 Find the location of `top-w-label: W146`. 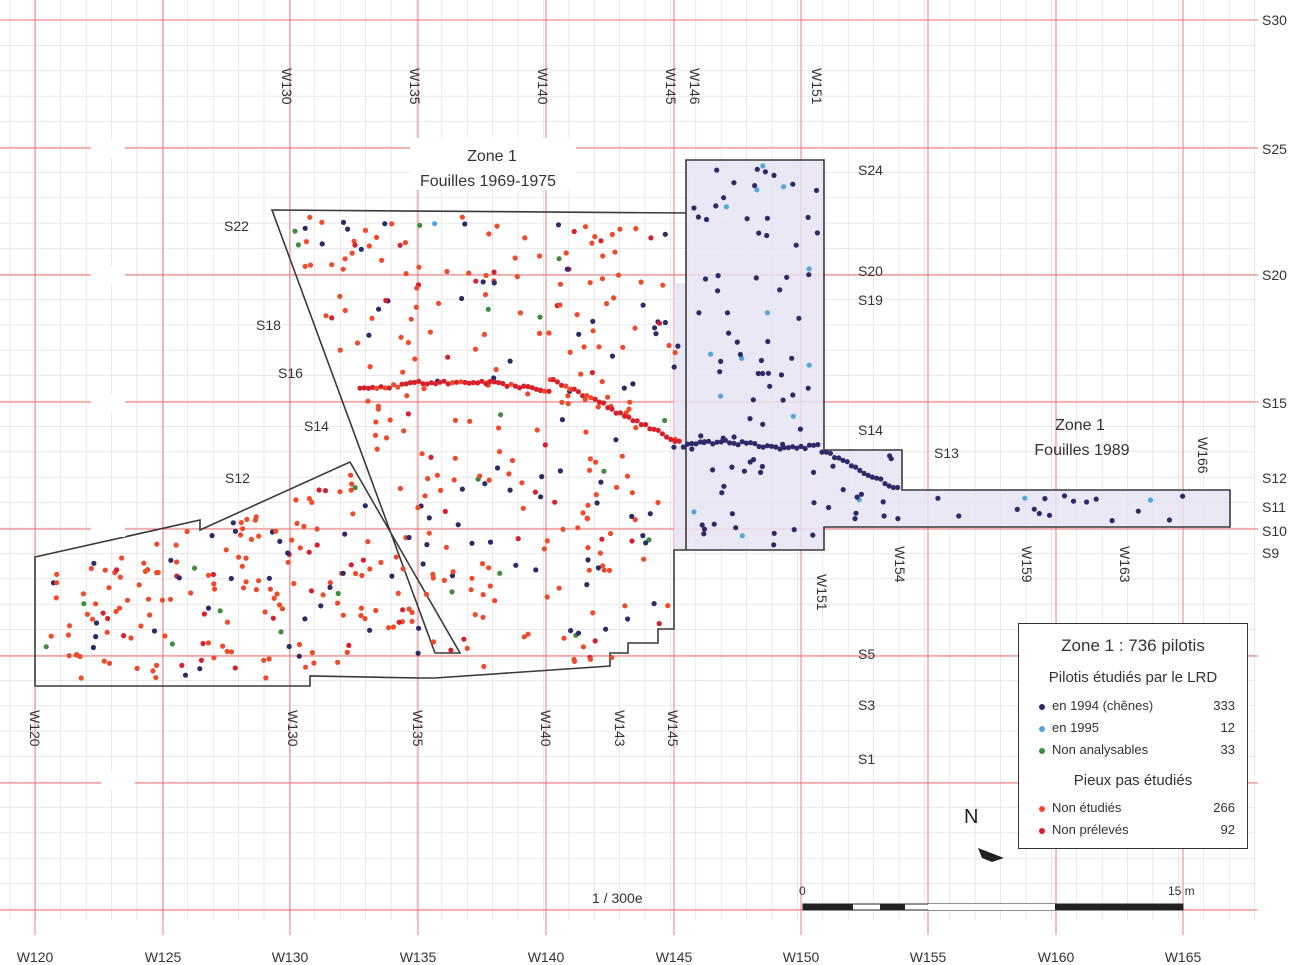

top-w-label: W146 is located at coordinates (695, 86).